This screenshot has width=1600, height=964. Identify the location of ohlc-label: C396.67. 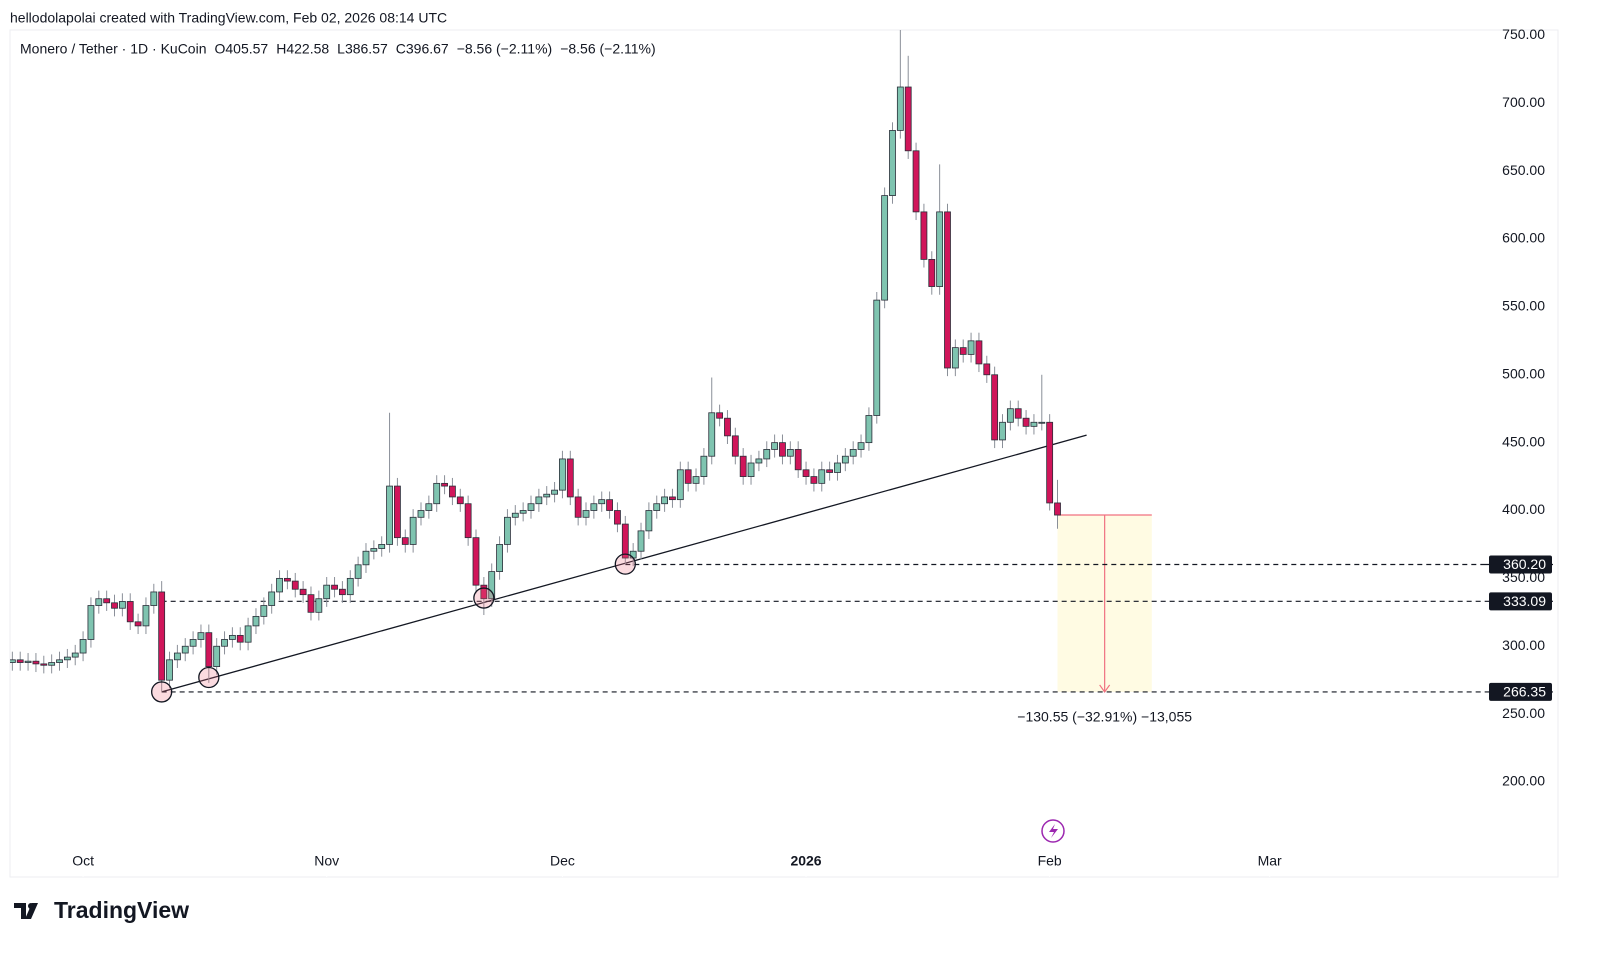
(422, 49).